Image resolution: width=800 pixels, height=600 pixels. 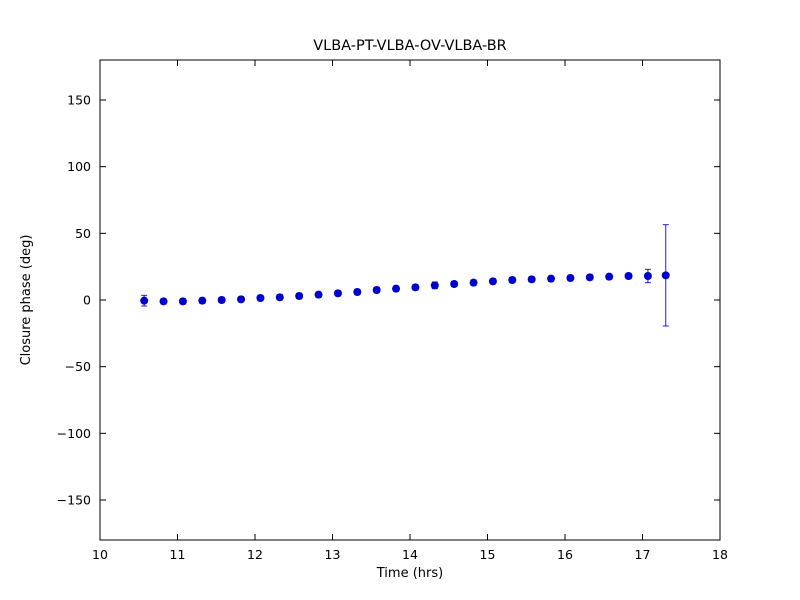 What do you see at coordinates (409, 573) in the screenshot?
I see `x-axis-label: Time (hrs)` at bounding box center [409, 573].